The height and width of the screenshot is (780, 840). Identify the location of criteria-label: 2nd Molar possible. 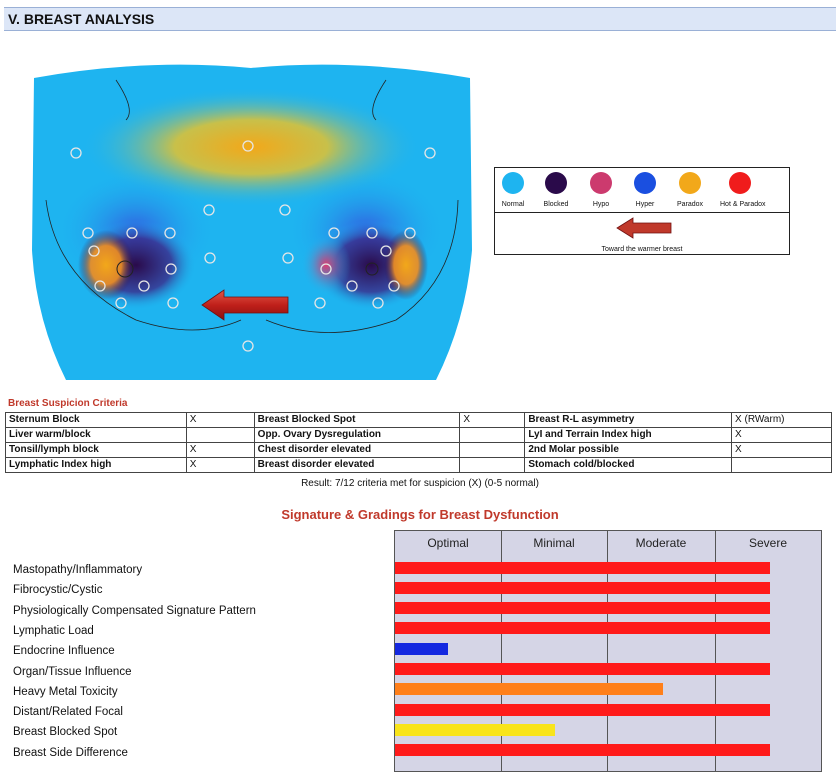
(628, 450).